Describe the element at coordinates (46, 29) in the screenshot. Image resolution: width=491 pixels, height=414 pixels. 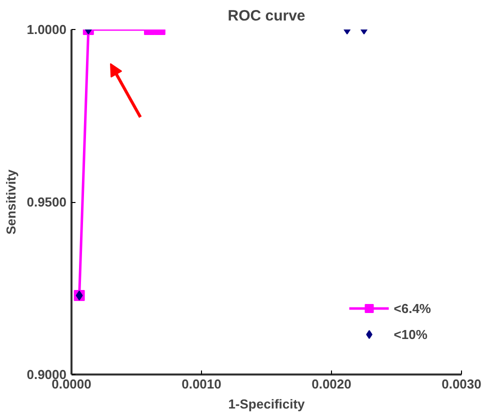
I see `y-tick-label: 1.0000` at that location.